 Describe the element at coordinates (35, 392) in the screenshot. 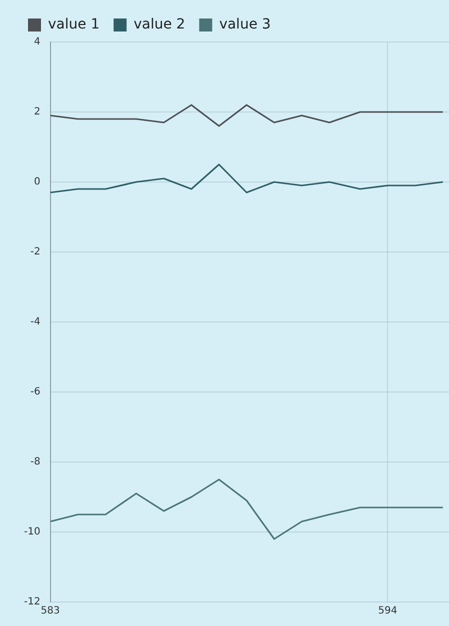

I see `y-tick-label: -6` at that location.